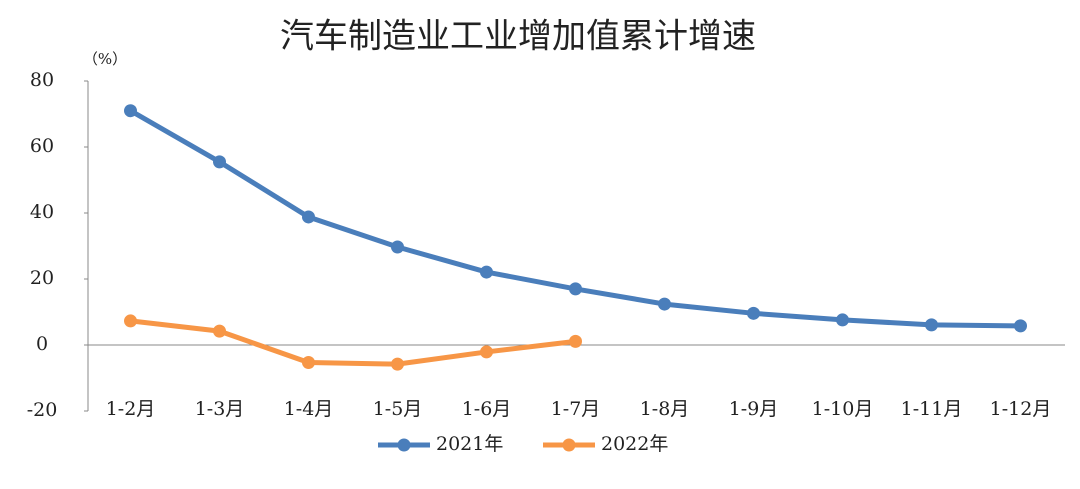 Image resolution: width=1080 pixels, height=489 pixels. Describe the element at coordinates (309, 409) in the screenshot. I see `x-tick-label: 1-4月` at that location.